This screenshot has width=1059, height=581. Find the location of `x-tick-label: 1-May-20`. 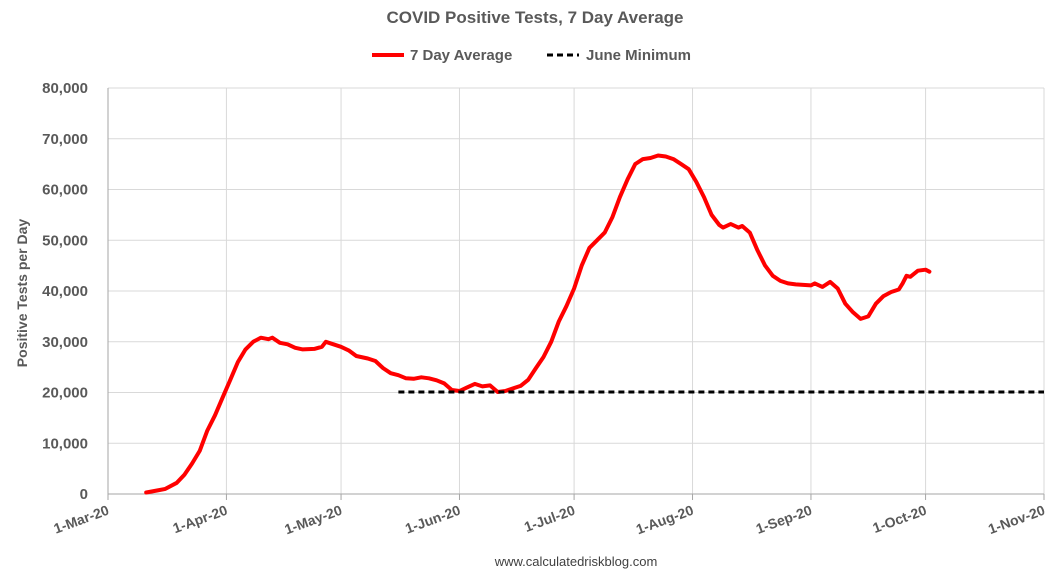

x-tick-label: 1-May-20 is located at coordinates (313, 520).